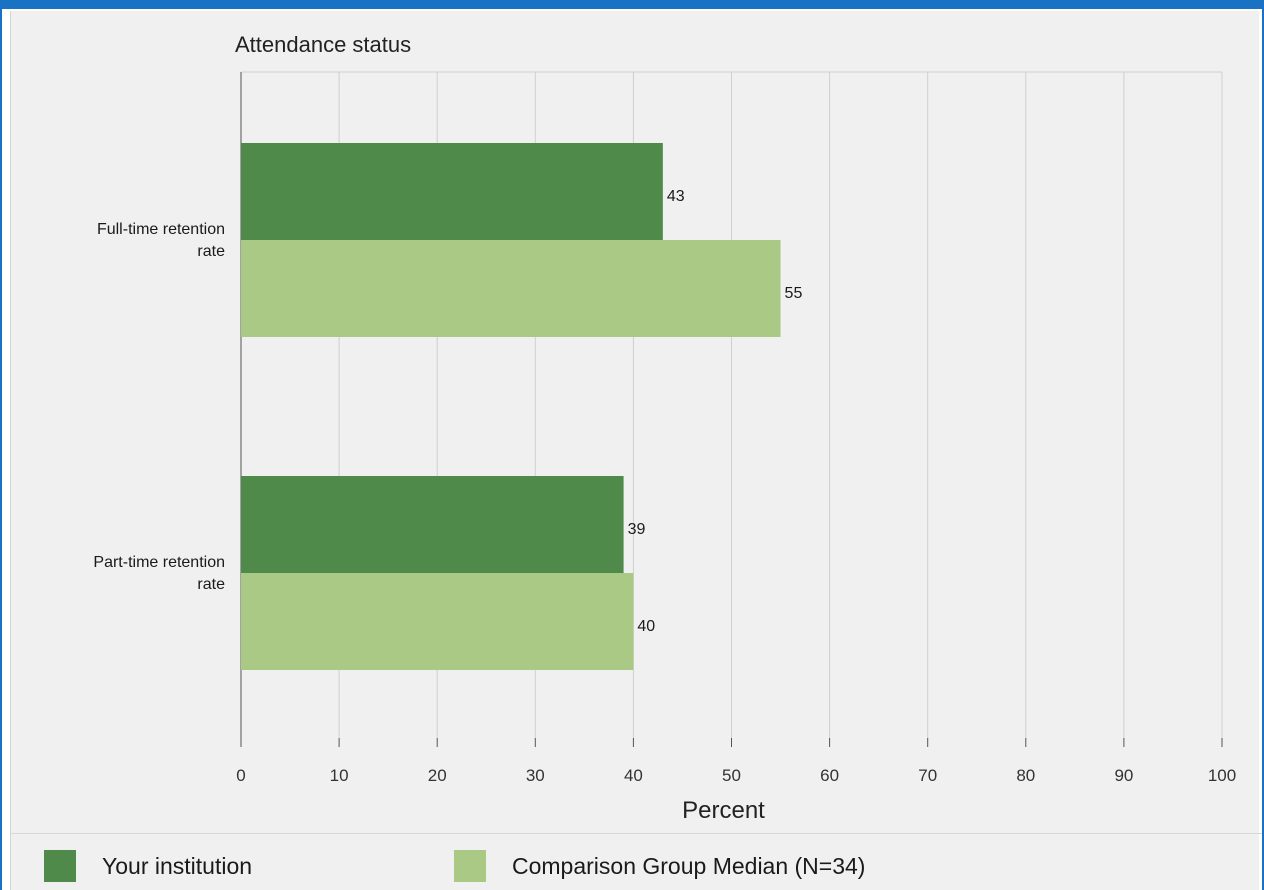  What do you see at coordinates (161, 229) in the screenshot?
I see `category-label-0-line-0: Full-time retention` at bounding box center [161, 229].